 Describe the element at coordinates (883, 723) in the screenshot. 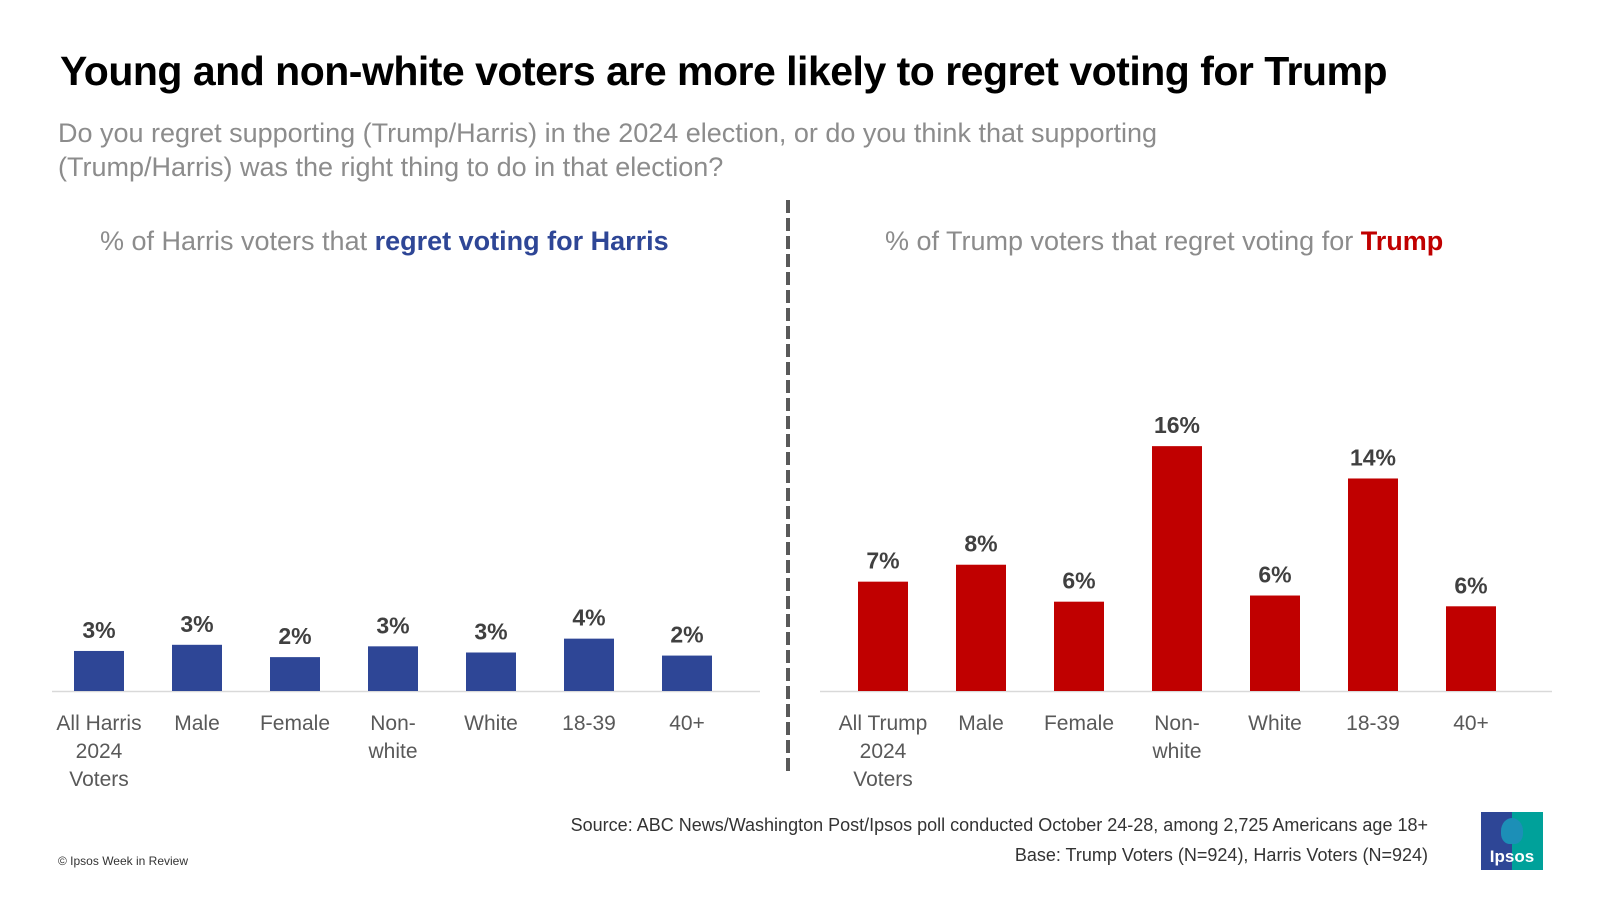

I see `trump-category-line: All Trump` at that location.